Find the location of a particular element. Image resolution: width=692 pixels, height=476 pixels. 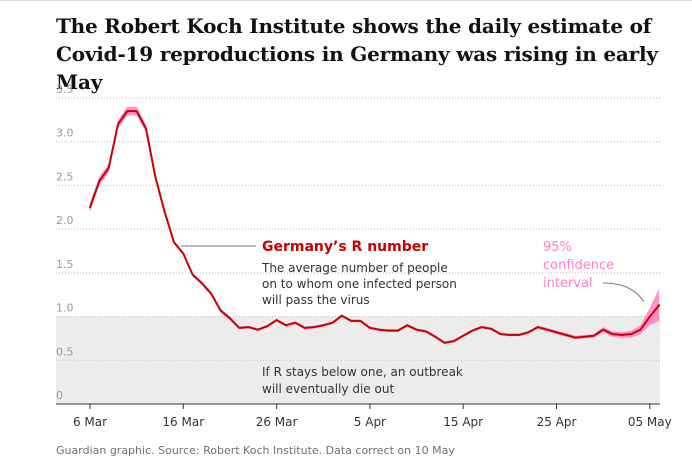

y-tick-label: 2.0 is located at coordinates (65, 220).